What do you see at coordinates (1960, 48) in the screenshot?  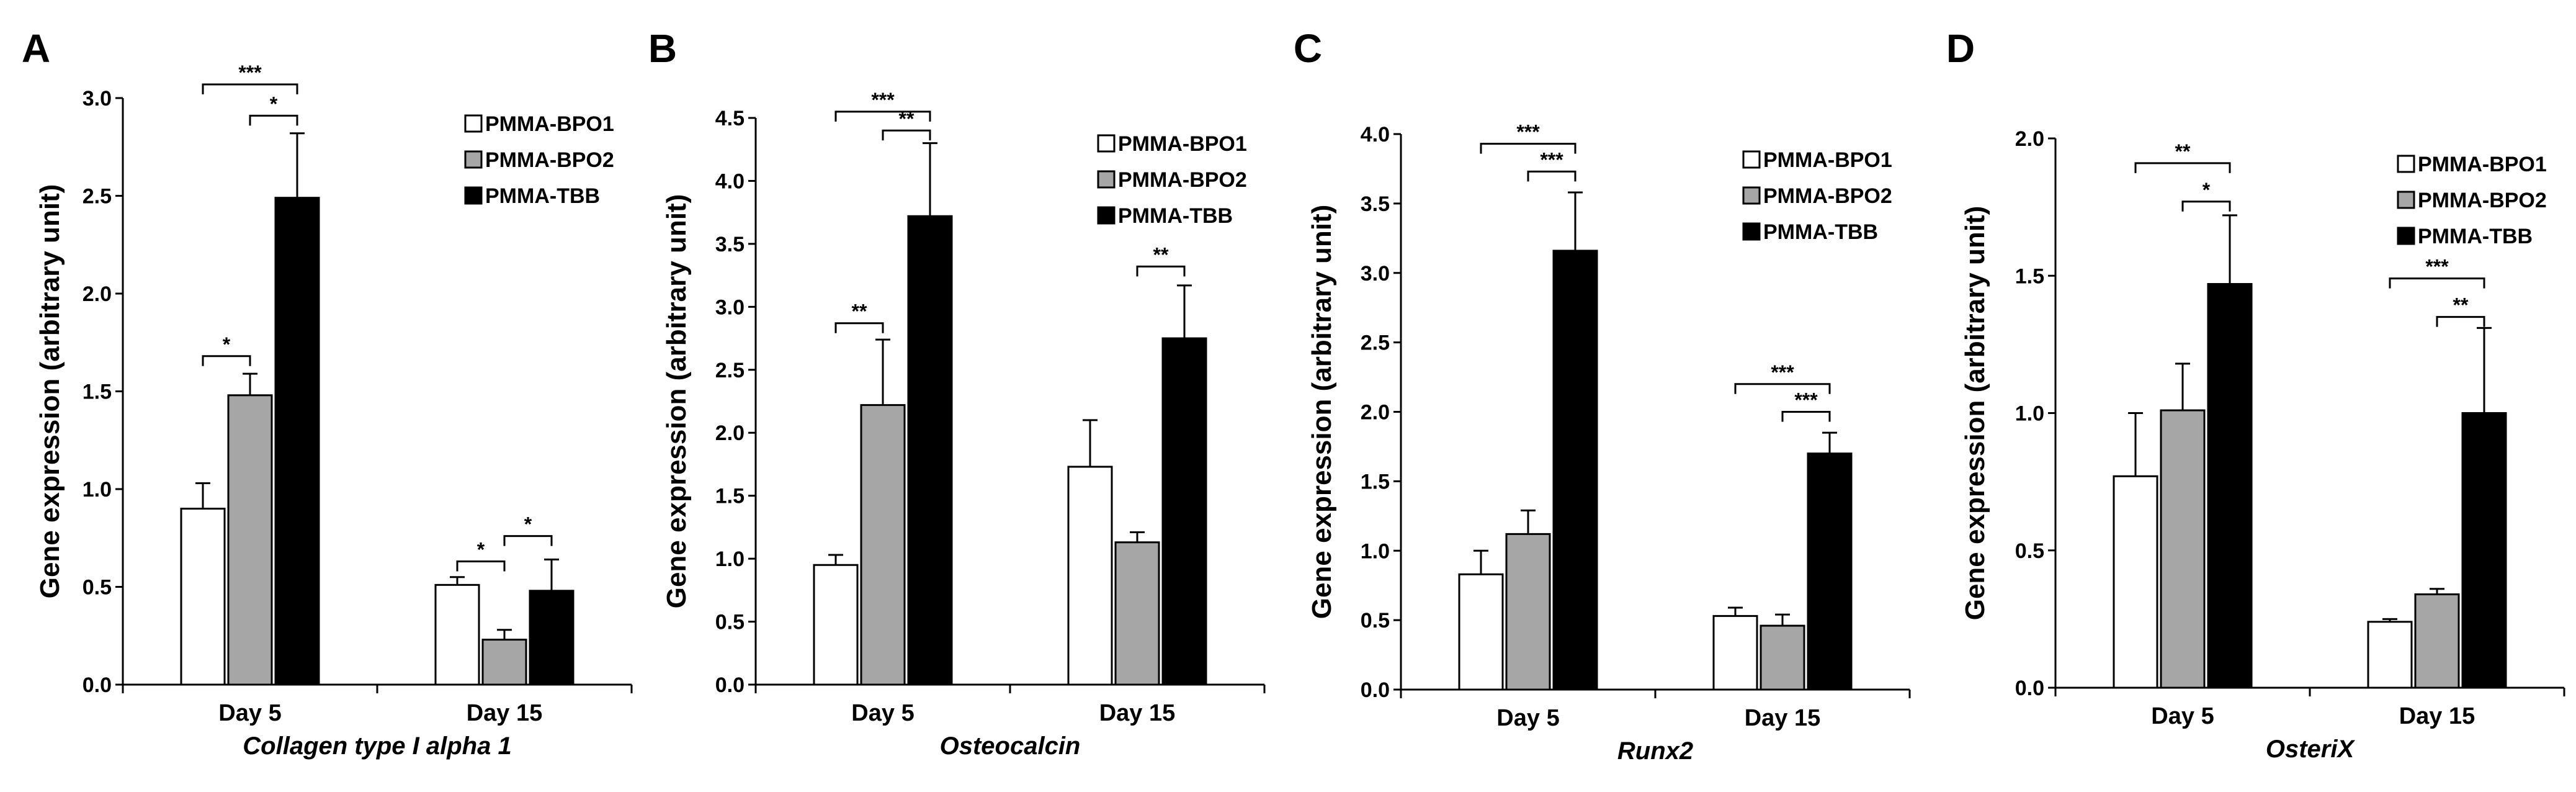 I see `panel-letter: D` at bounding box center [1960, 48].